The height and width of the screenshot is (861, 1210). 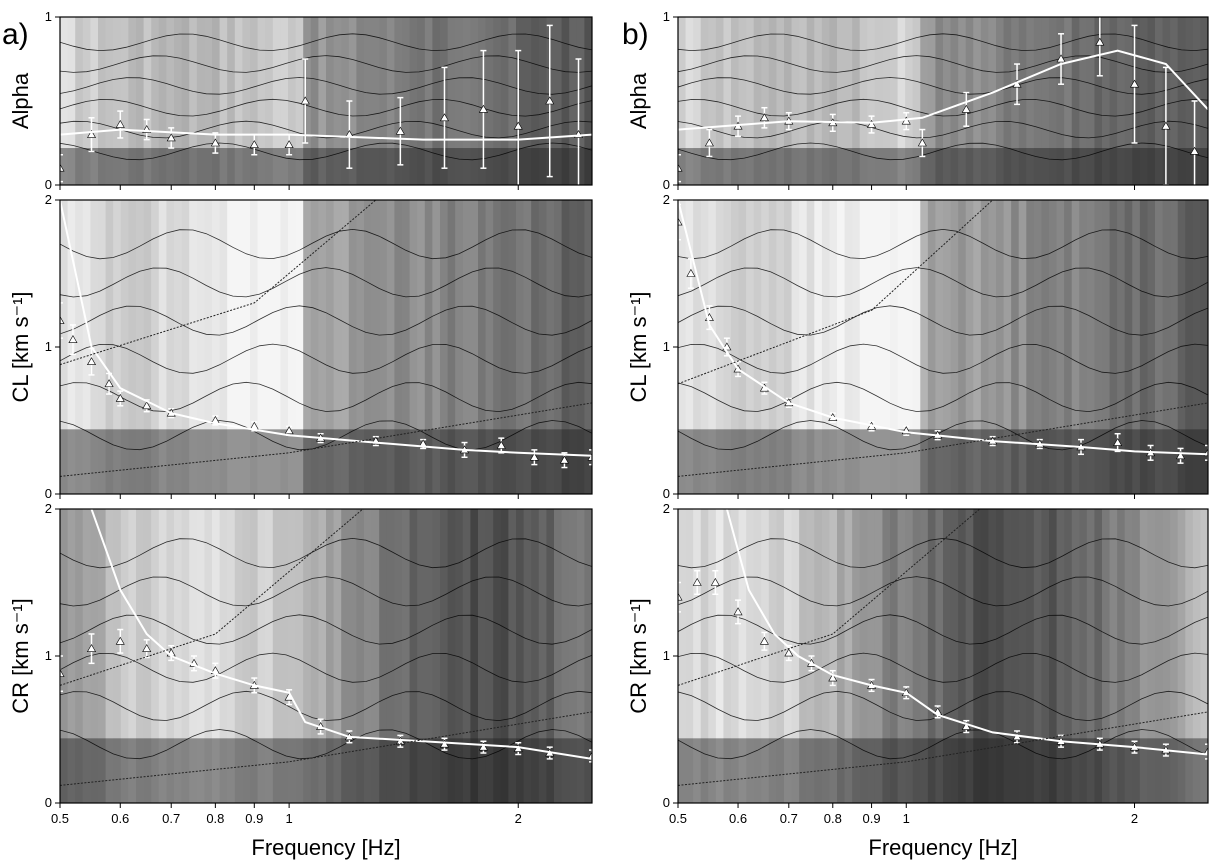 I want to click on reference-curve, so click(x=218, y=283).